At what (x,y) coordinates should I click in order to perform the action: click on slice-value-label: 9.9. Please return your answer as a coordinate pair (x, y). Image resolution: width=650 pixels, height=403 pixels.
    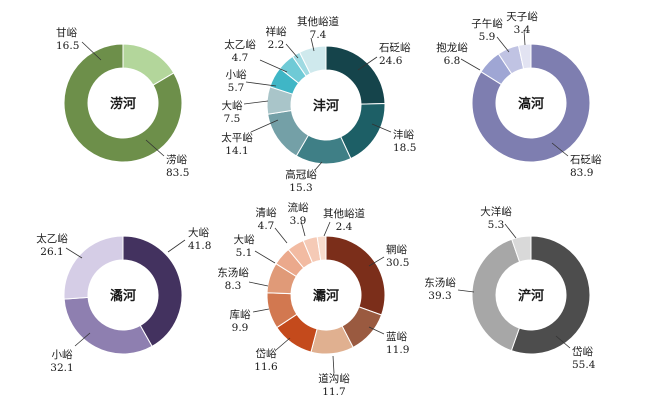
    Looking at the image, I should click on (240, 328).